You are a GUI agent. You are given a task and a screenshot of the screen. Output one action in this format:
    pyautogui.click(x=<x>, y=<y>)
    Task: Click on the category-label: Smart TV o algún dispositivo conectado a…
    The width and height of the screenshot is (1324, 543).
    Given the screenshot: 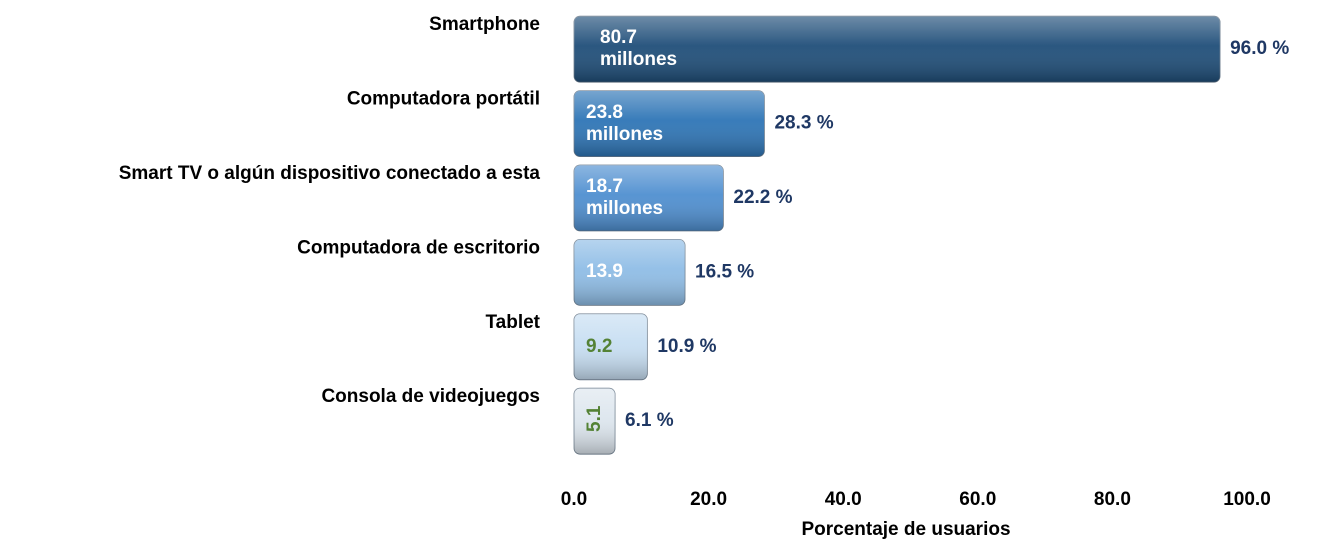 What is the action you would take?
    pyautogui.click(x=330, y=173)
    